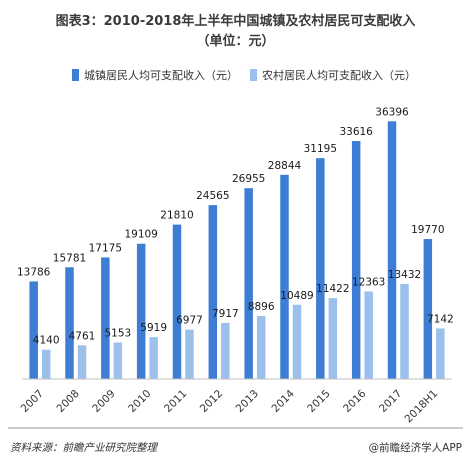  What do you see at coordinates (355, 401) in the screenshot?
I see `x-tick-label-2016: 2016` at bounding box center [355, 401].